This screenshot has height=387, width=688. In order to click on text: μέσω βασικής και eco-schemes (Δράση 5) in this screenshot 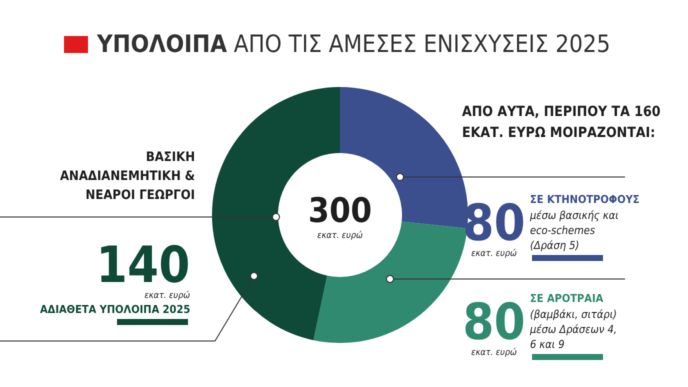, I will do `click(575, 230)`.